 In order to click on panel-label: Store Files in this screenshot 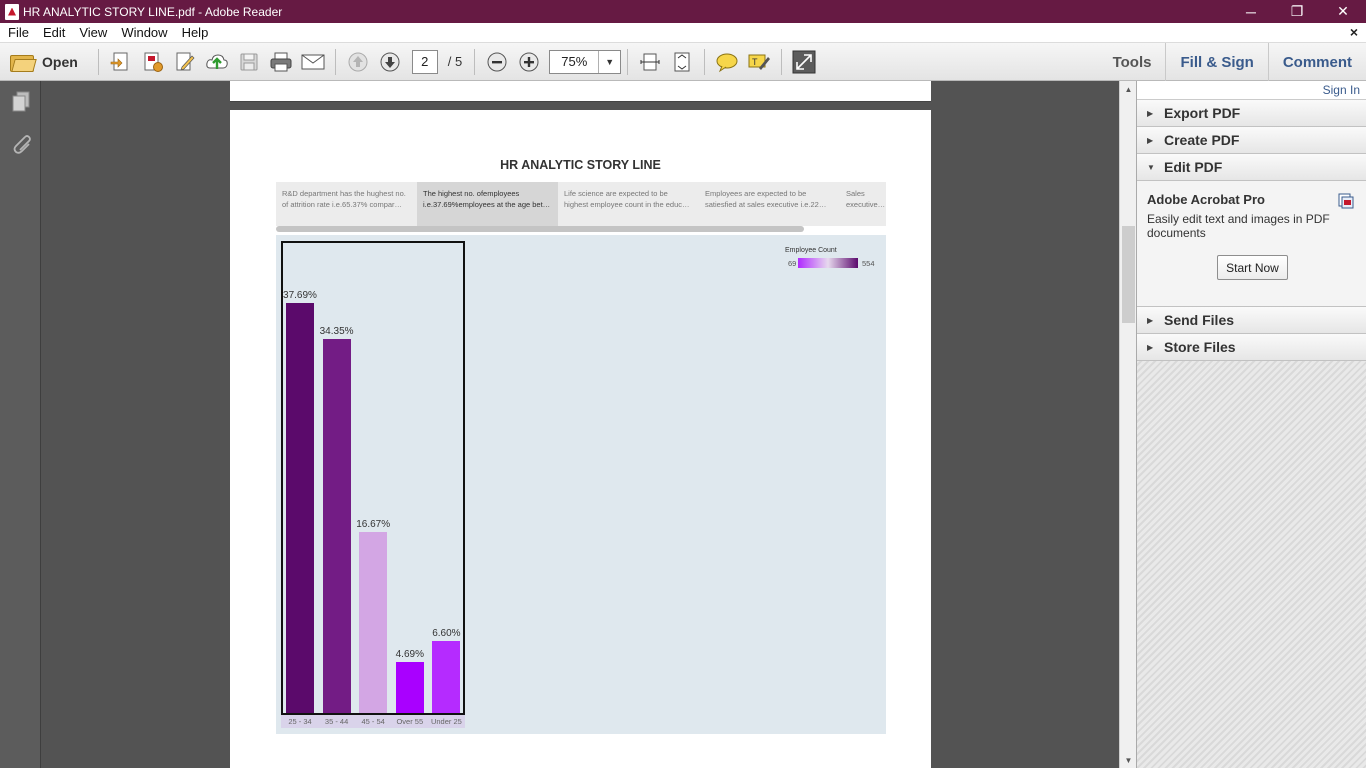, I will do `click(1200, 347)`.